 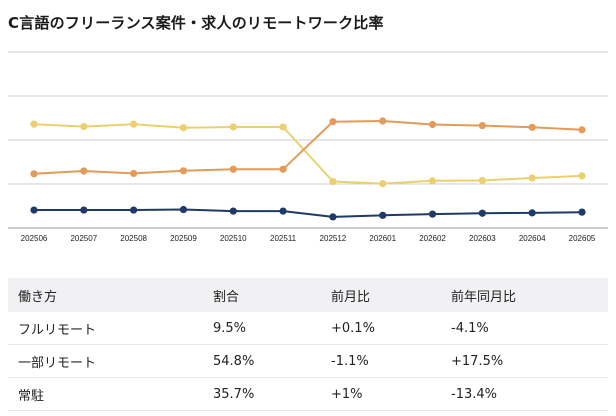 I want to click on x-tick-label: 202506, so click(x=34, y=238).